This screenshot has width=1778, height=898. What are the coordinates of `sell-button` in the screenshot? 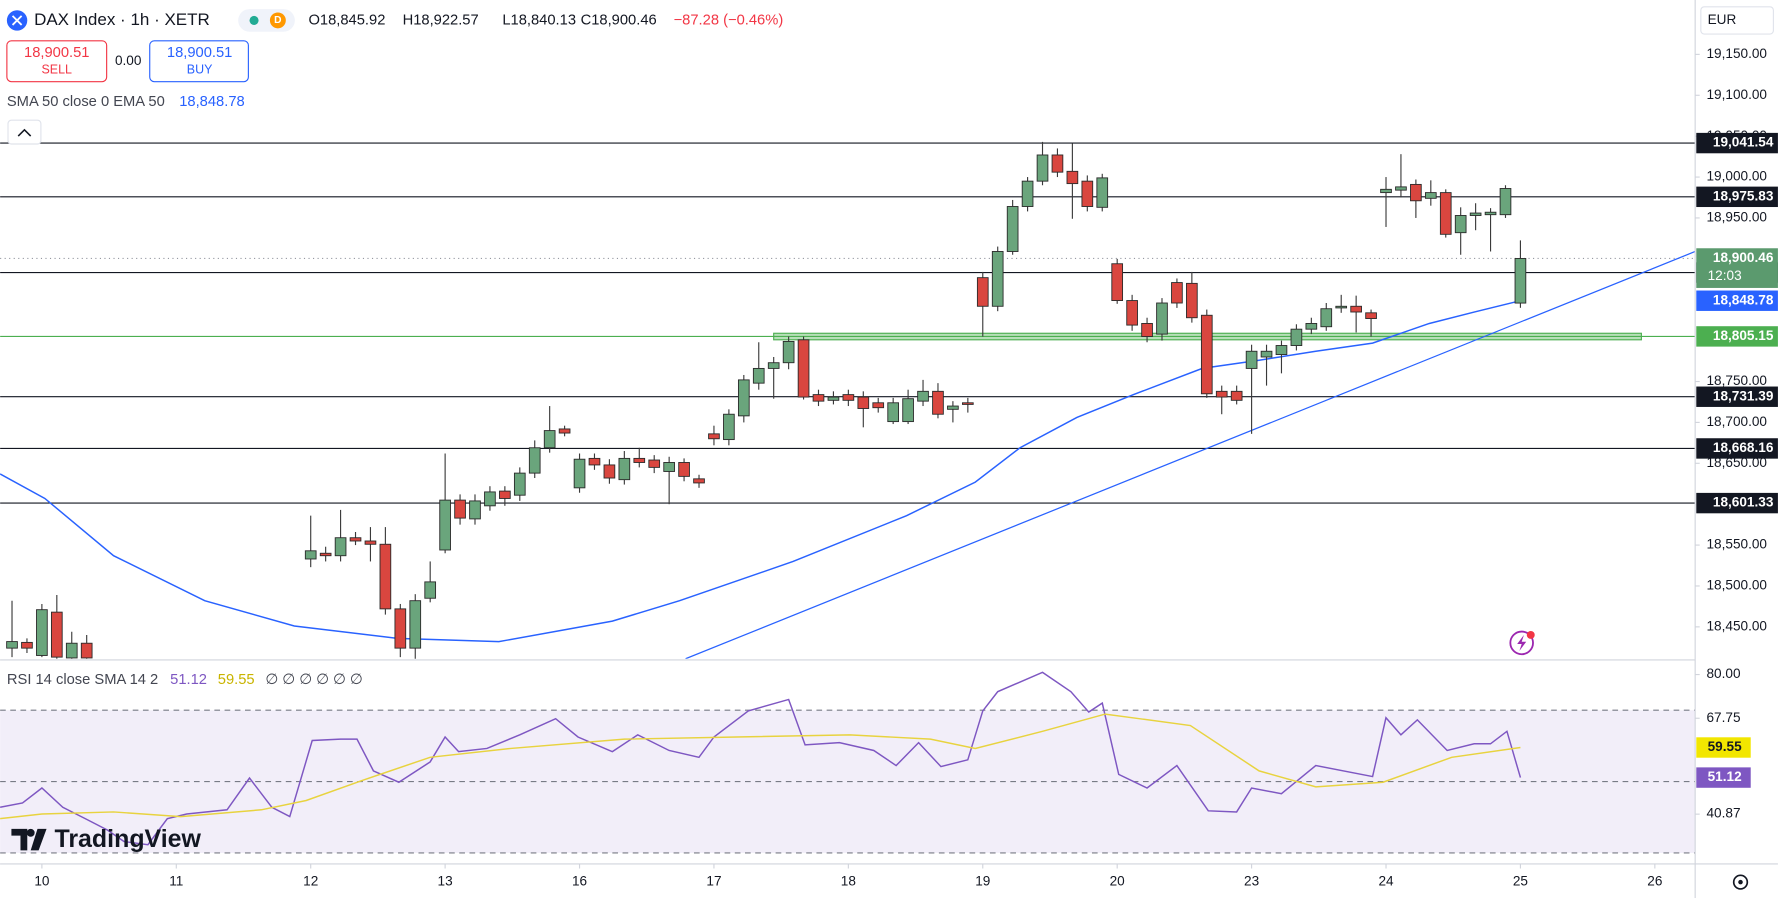 It's located at (57, 61).